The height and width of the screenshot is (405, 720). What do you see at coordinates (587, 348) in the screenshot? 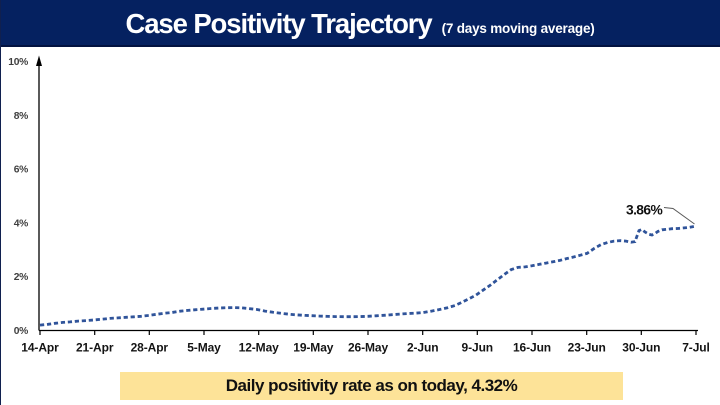
I see `svg-text: 23-Jun` at bounding box center [587, 348].